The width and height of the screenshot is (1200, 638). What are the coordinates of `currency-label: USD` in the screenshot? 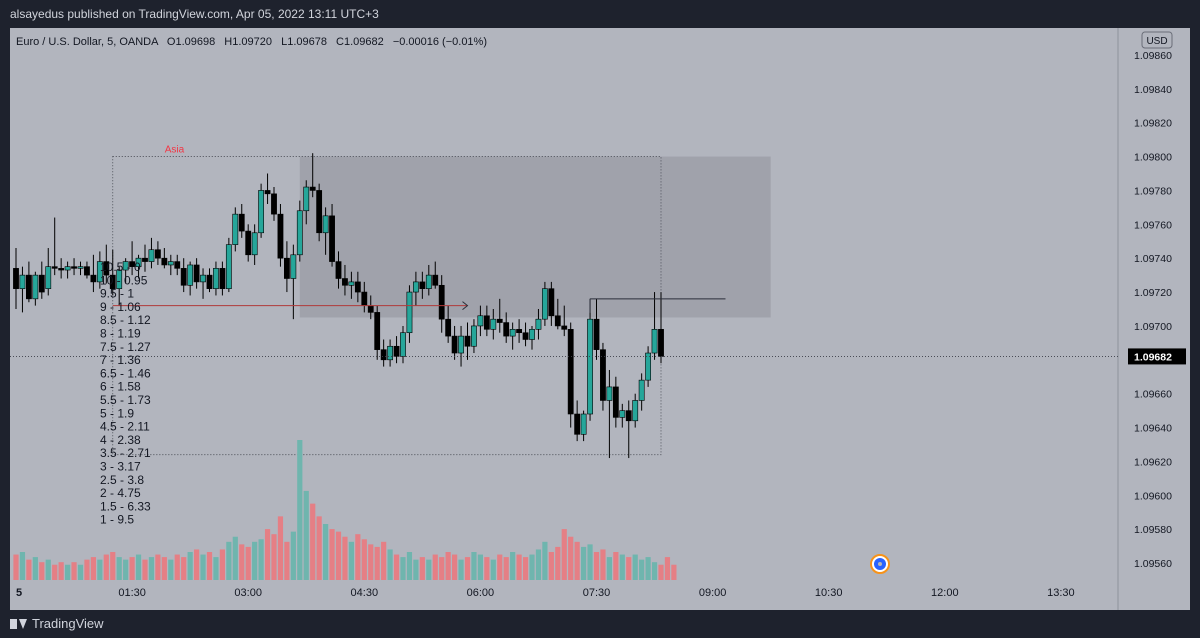 It's located at (1156, 41).